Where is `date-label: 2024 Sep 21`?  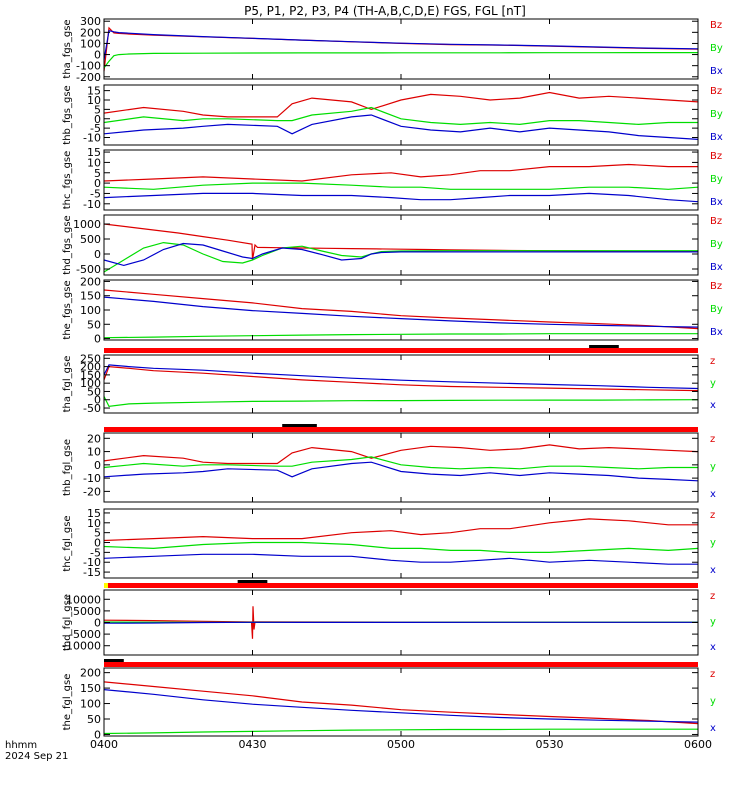
date-label: 2024 Sep 21 is located at coordinates (36, 756).